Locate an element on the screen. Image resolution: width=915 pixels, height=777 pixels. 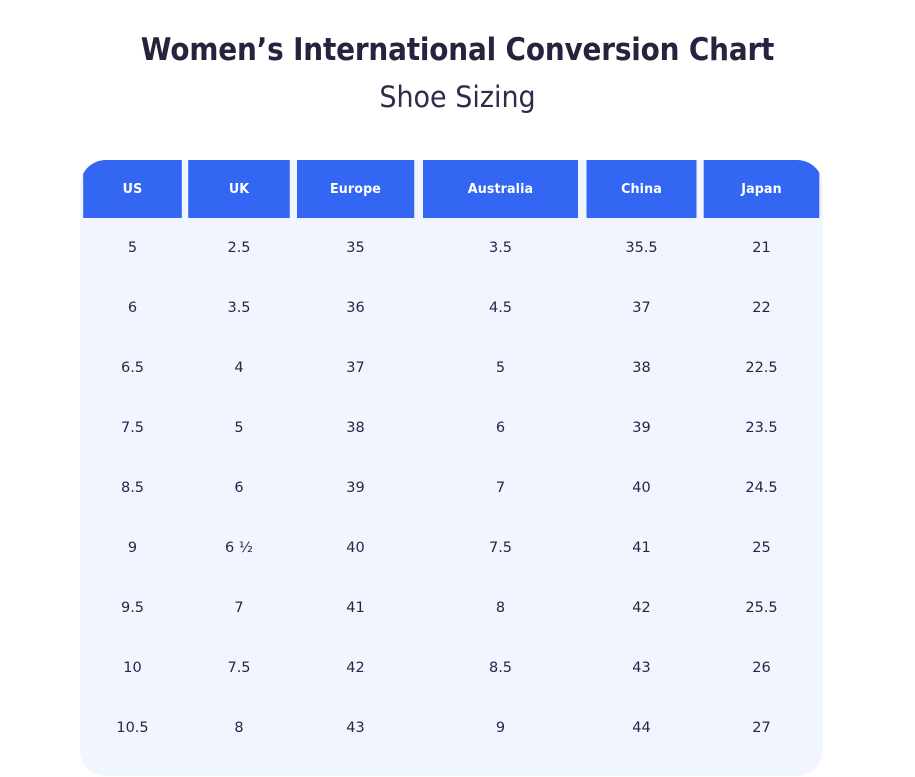
cell-europe: 37 is located at coordinates (355, 368).